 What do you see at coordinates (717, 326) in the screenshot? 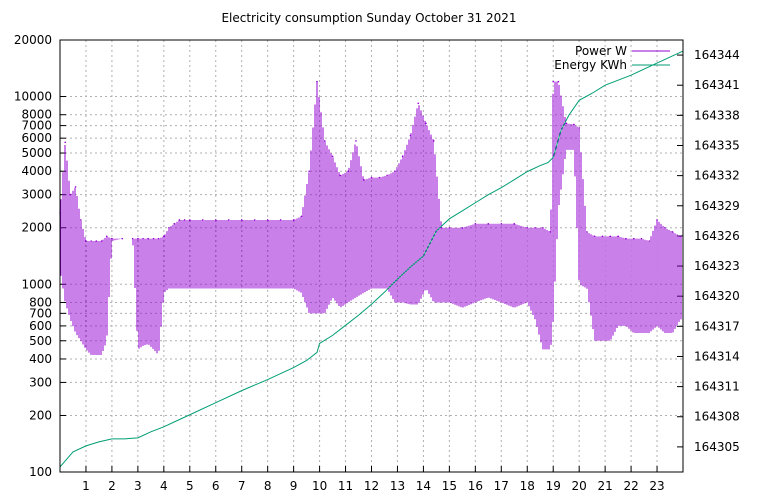
I see `y2-tick-label: 164317` at bounding box center [717, 326].